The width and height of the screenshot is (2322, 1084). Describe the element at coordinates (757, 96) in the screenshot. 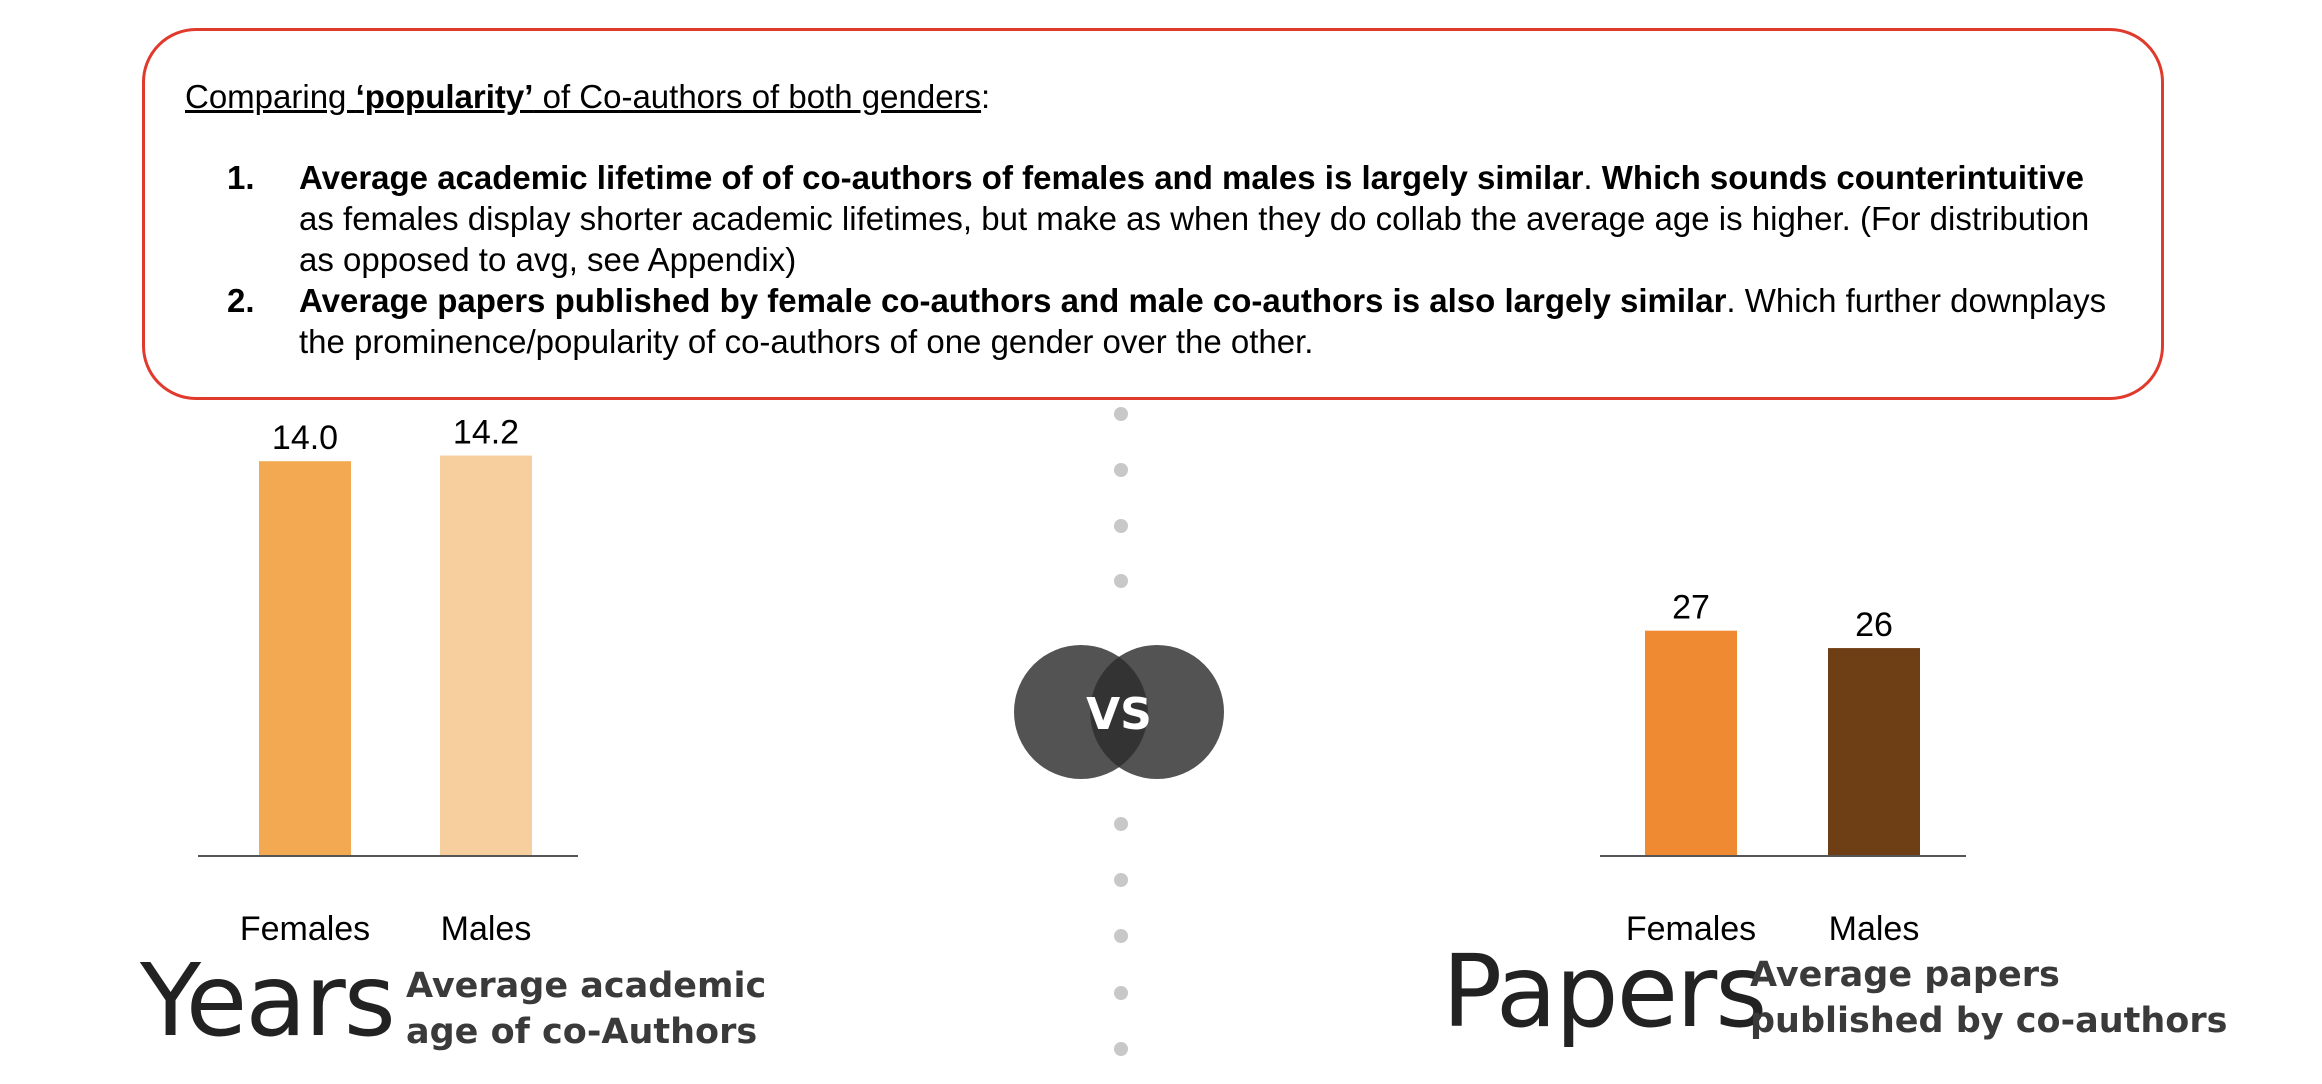

I see `summary-heading-rest: of Co-authors of both genders` at that location.